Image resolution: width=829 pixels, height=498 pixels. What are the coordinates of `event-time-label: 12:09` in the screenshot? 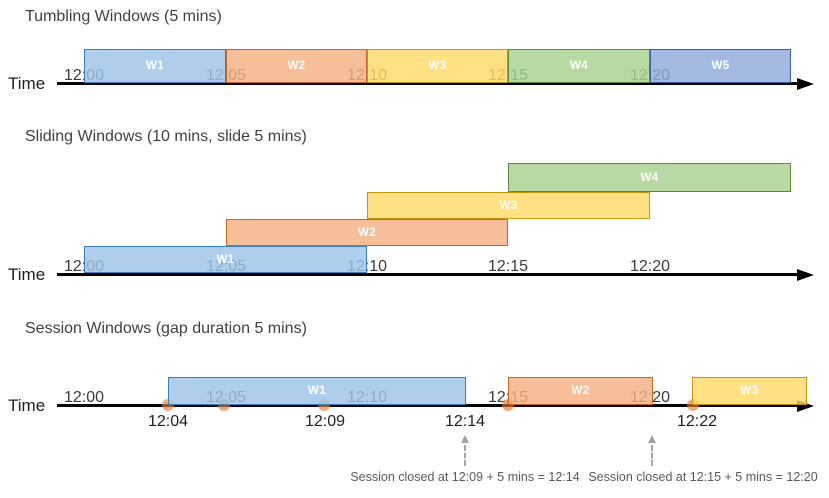 It's located at (325, 421).